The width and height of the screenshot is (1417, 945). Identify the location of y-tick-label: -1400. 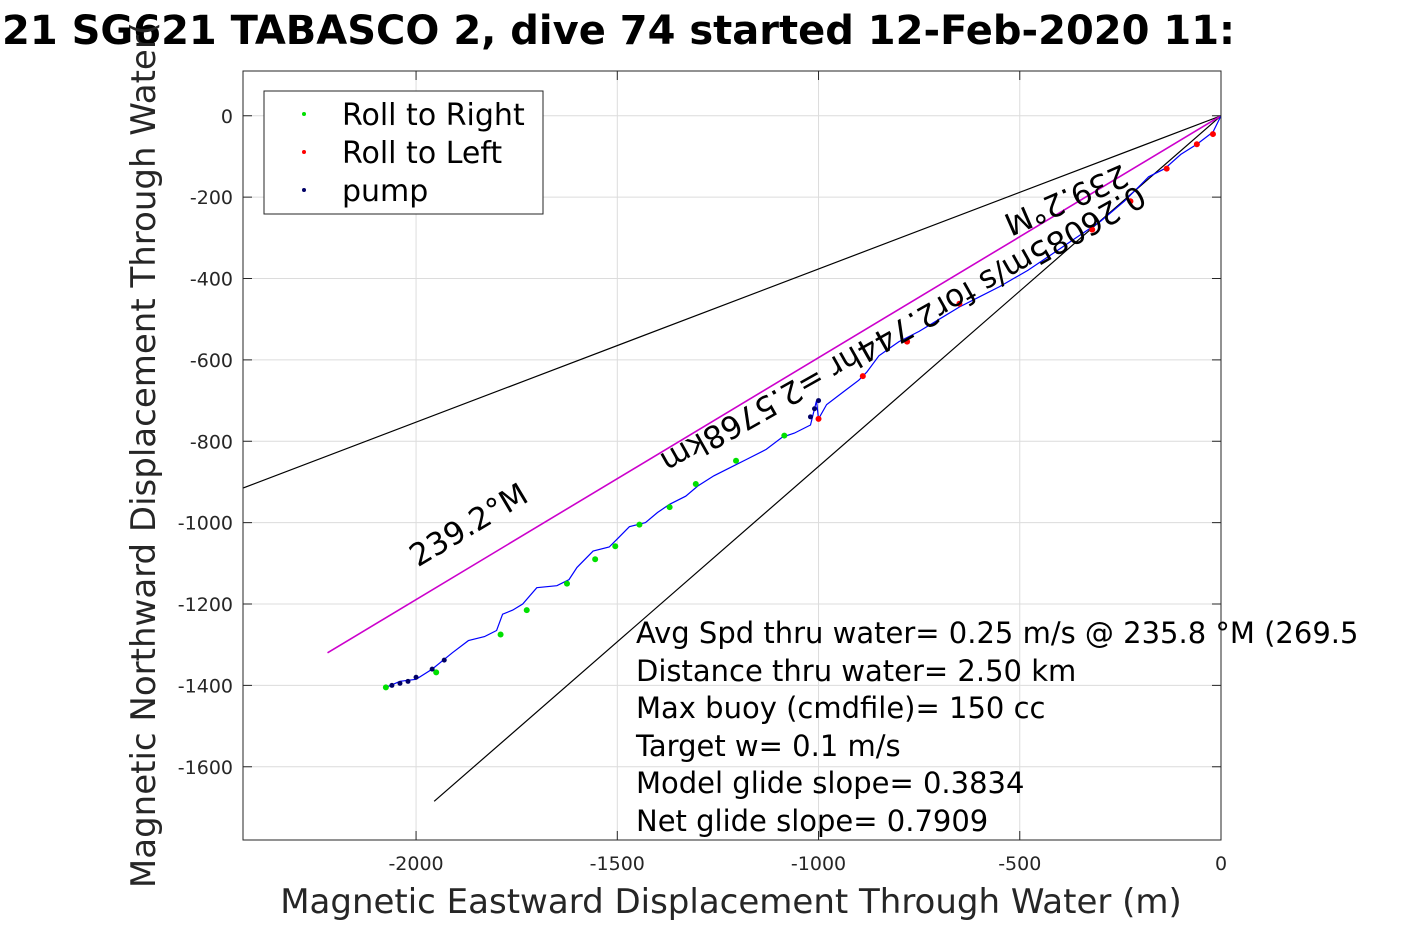
(205, 686).